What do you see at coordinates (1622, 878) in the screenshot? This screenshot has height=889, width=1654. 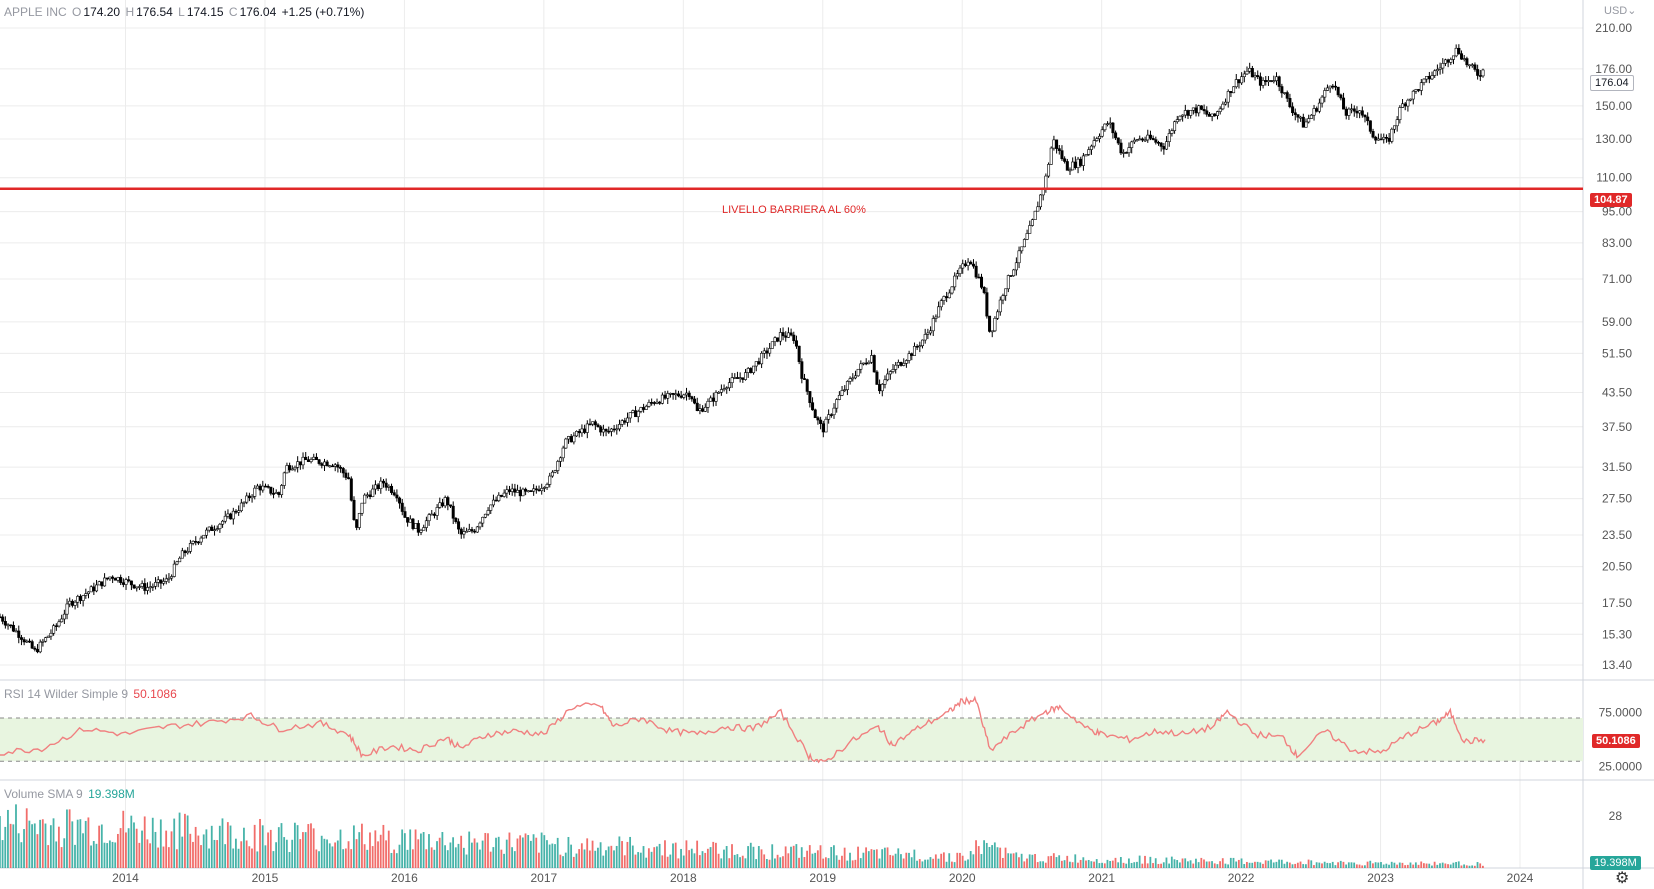 I see `gear-icon: ⚙` at bounding box center [1622, 878].